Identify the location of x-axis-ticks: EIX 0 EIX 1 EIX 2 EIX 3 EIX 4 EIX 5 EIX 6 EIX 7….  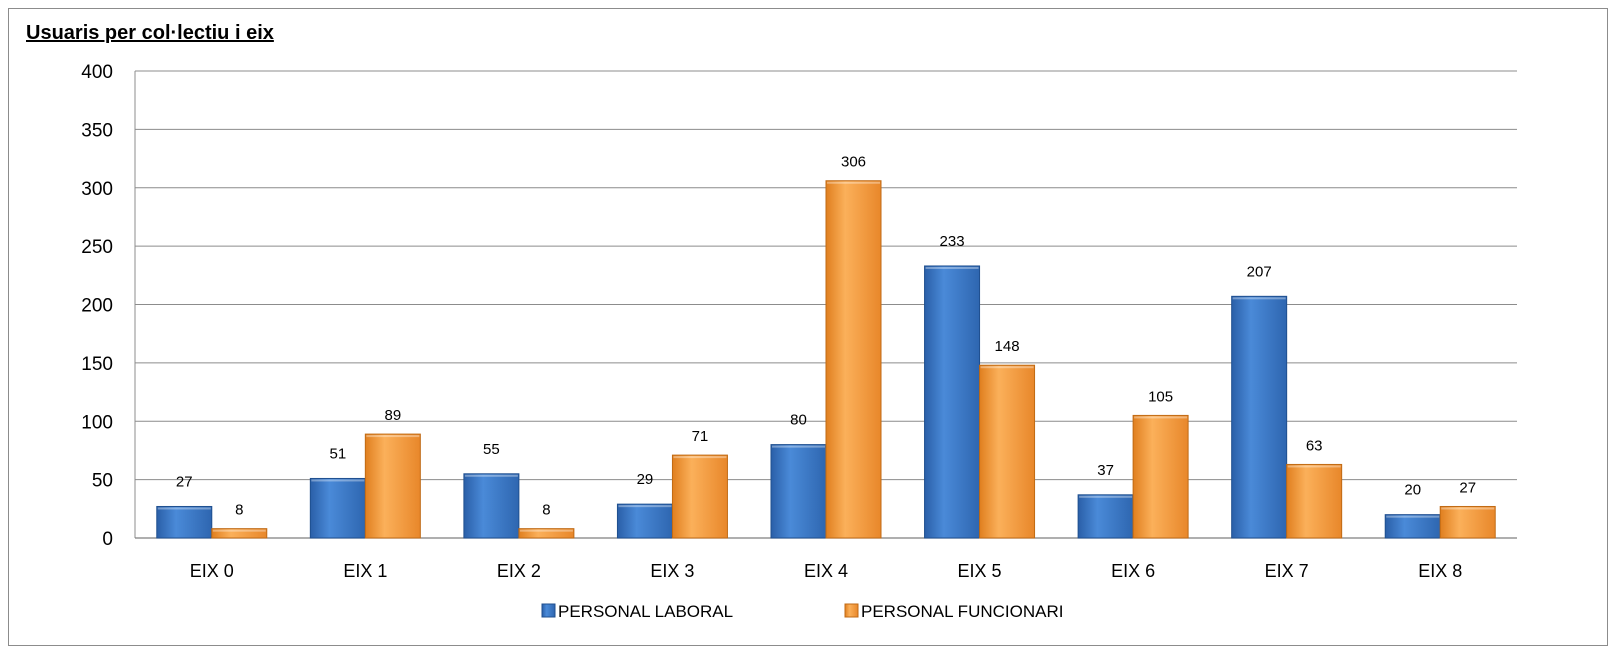
(826, 571).